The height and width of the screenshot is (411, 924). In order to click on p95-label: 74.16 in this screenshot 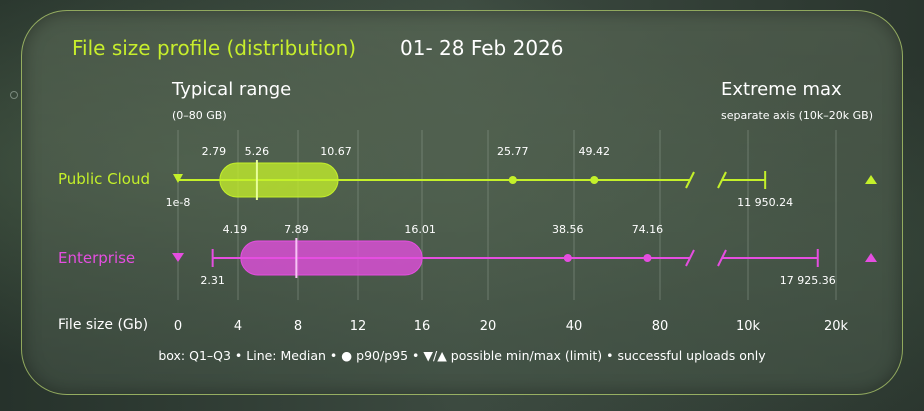, I will do `click(648, 229)`.